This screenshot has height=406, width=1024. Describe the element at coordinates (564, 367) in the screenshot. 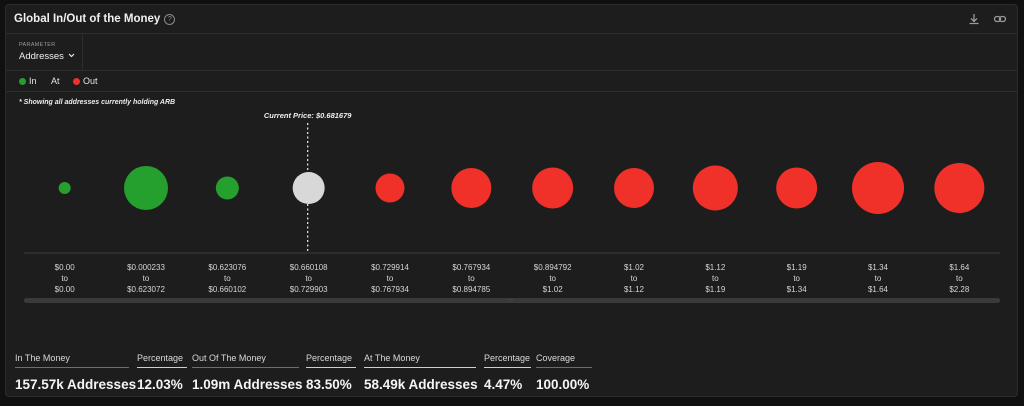

I see `stat-coverage-line` at that location.